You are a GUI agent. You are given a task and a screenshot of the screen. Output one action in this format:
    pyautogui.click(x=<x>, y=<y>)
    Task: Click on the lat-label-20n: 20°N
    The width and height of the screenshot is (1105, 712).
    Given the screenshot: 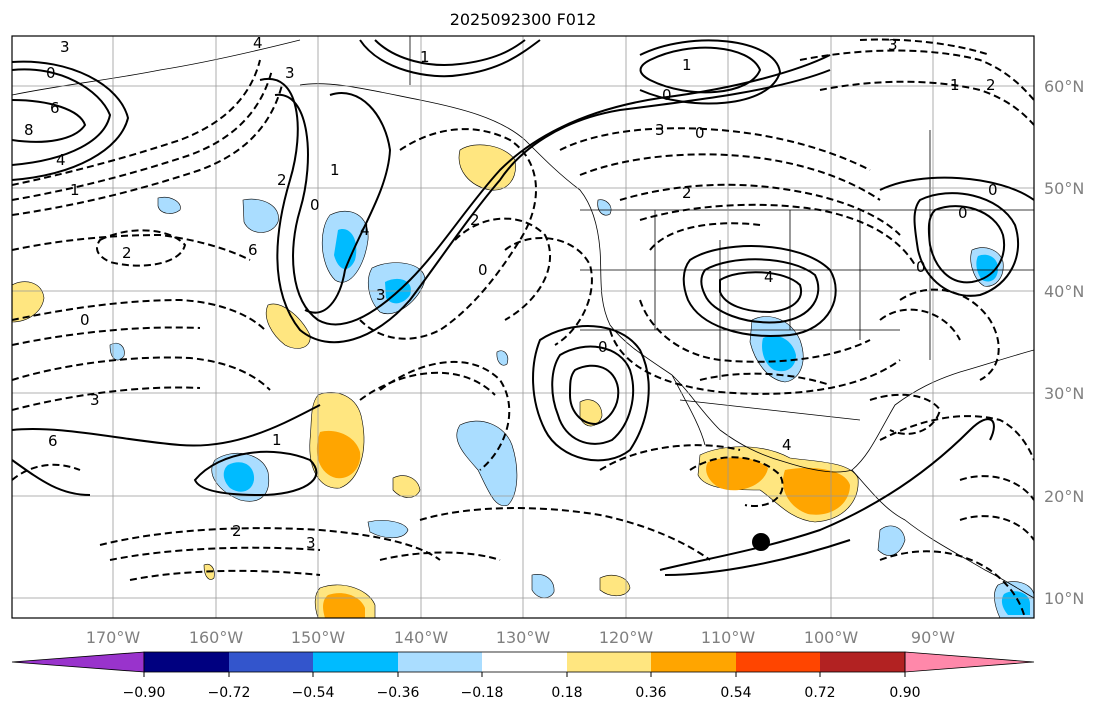 What is the action you would take?
    pyautogui.click(x=1064, y=496)
    